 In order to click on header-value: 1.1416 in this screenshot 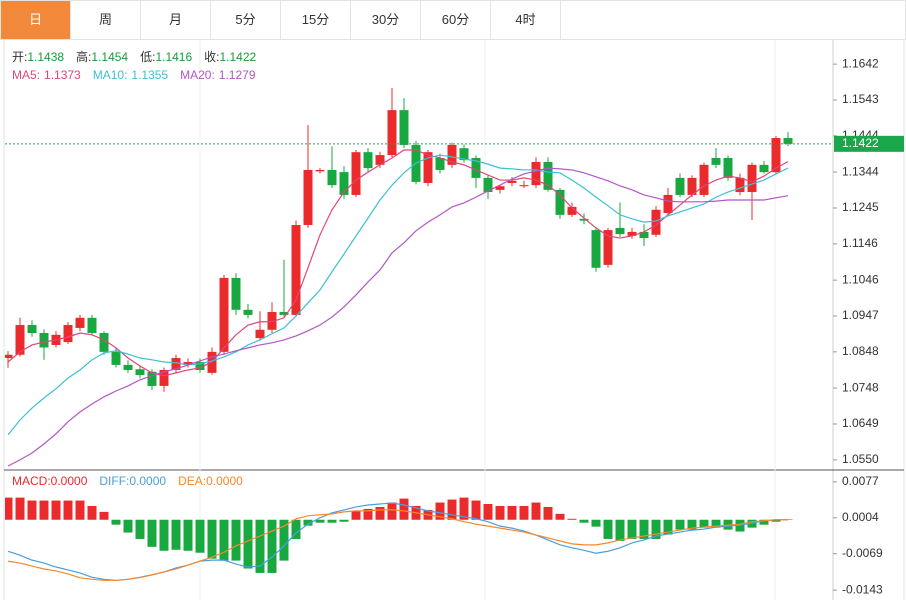, I will do `click(173, 57)`.